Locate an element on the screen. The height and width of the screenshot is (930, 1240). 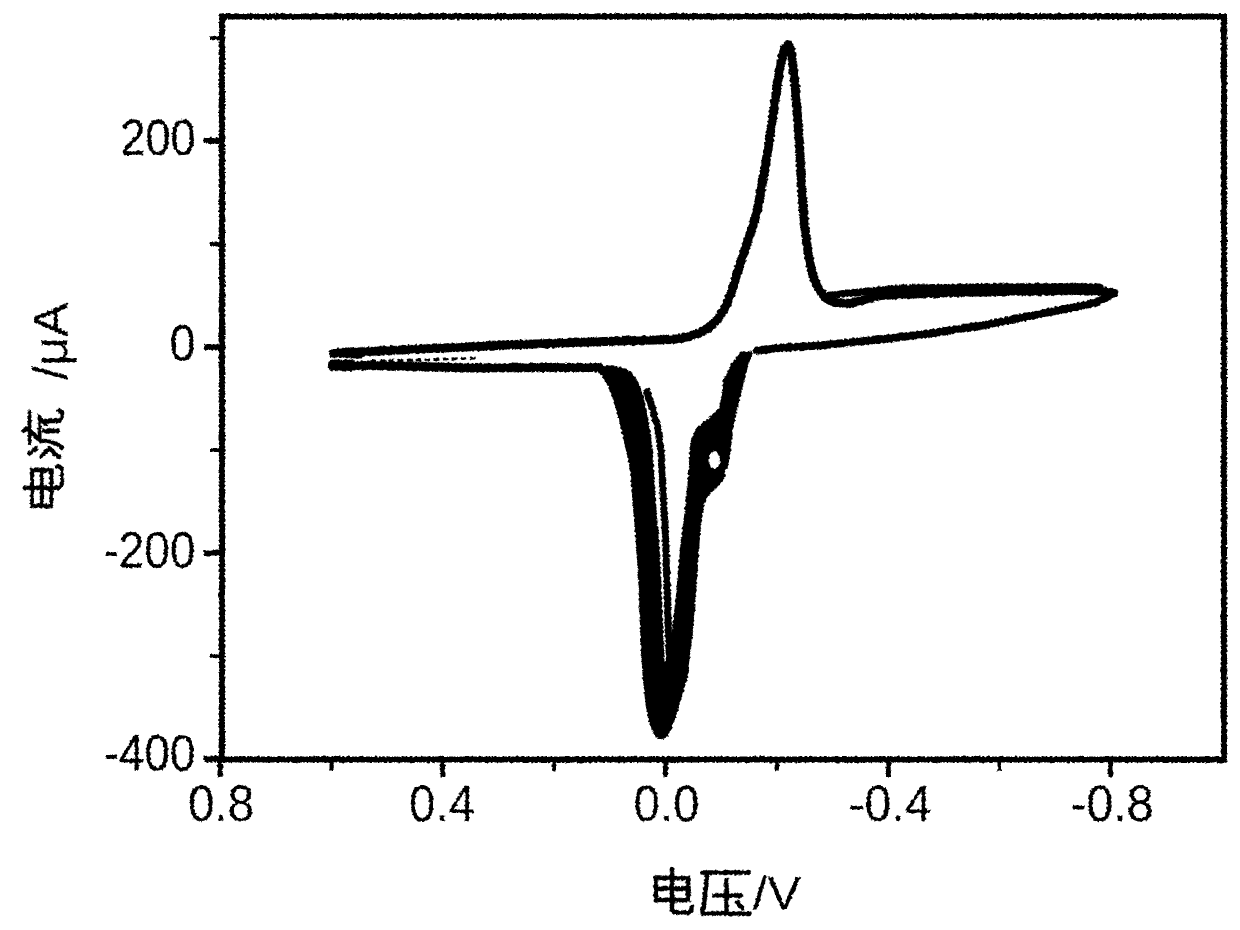
svg-text: /V is located at coordinates (777, 893).